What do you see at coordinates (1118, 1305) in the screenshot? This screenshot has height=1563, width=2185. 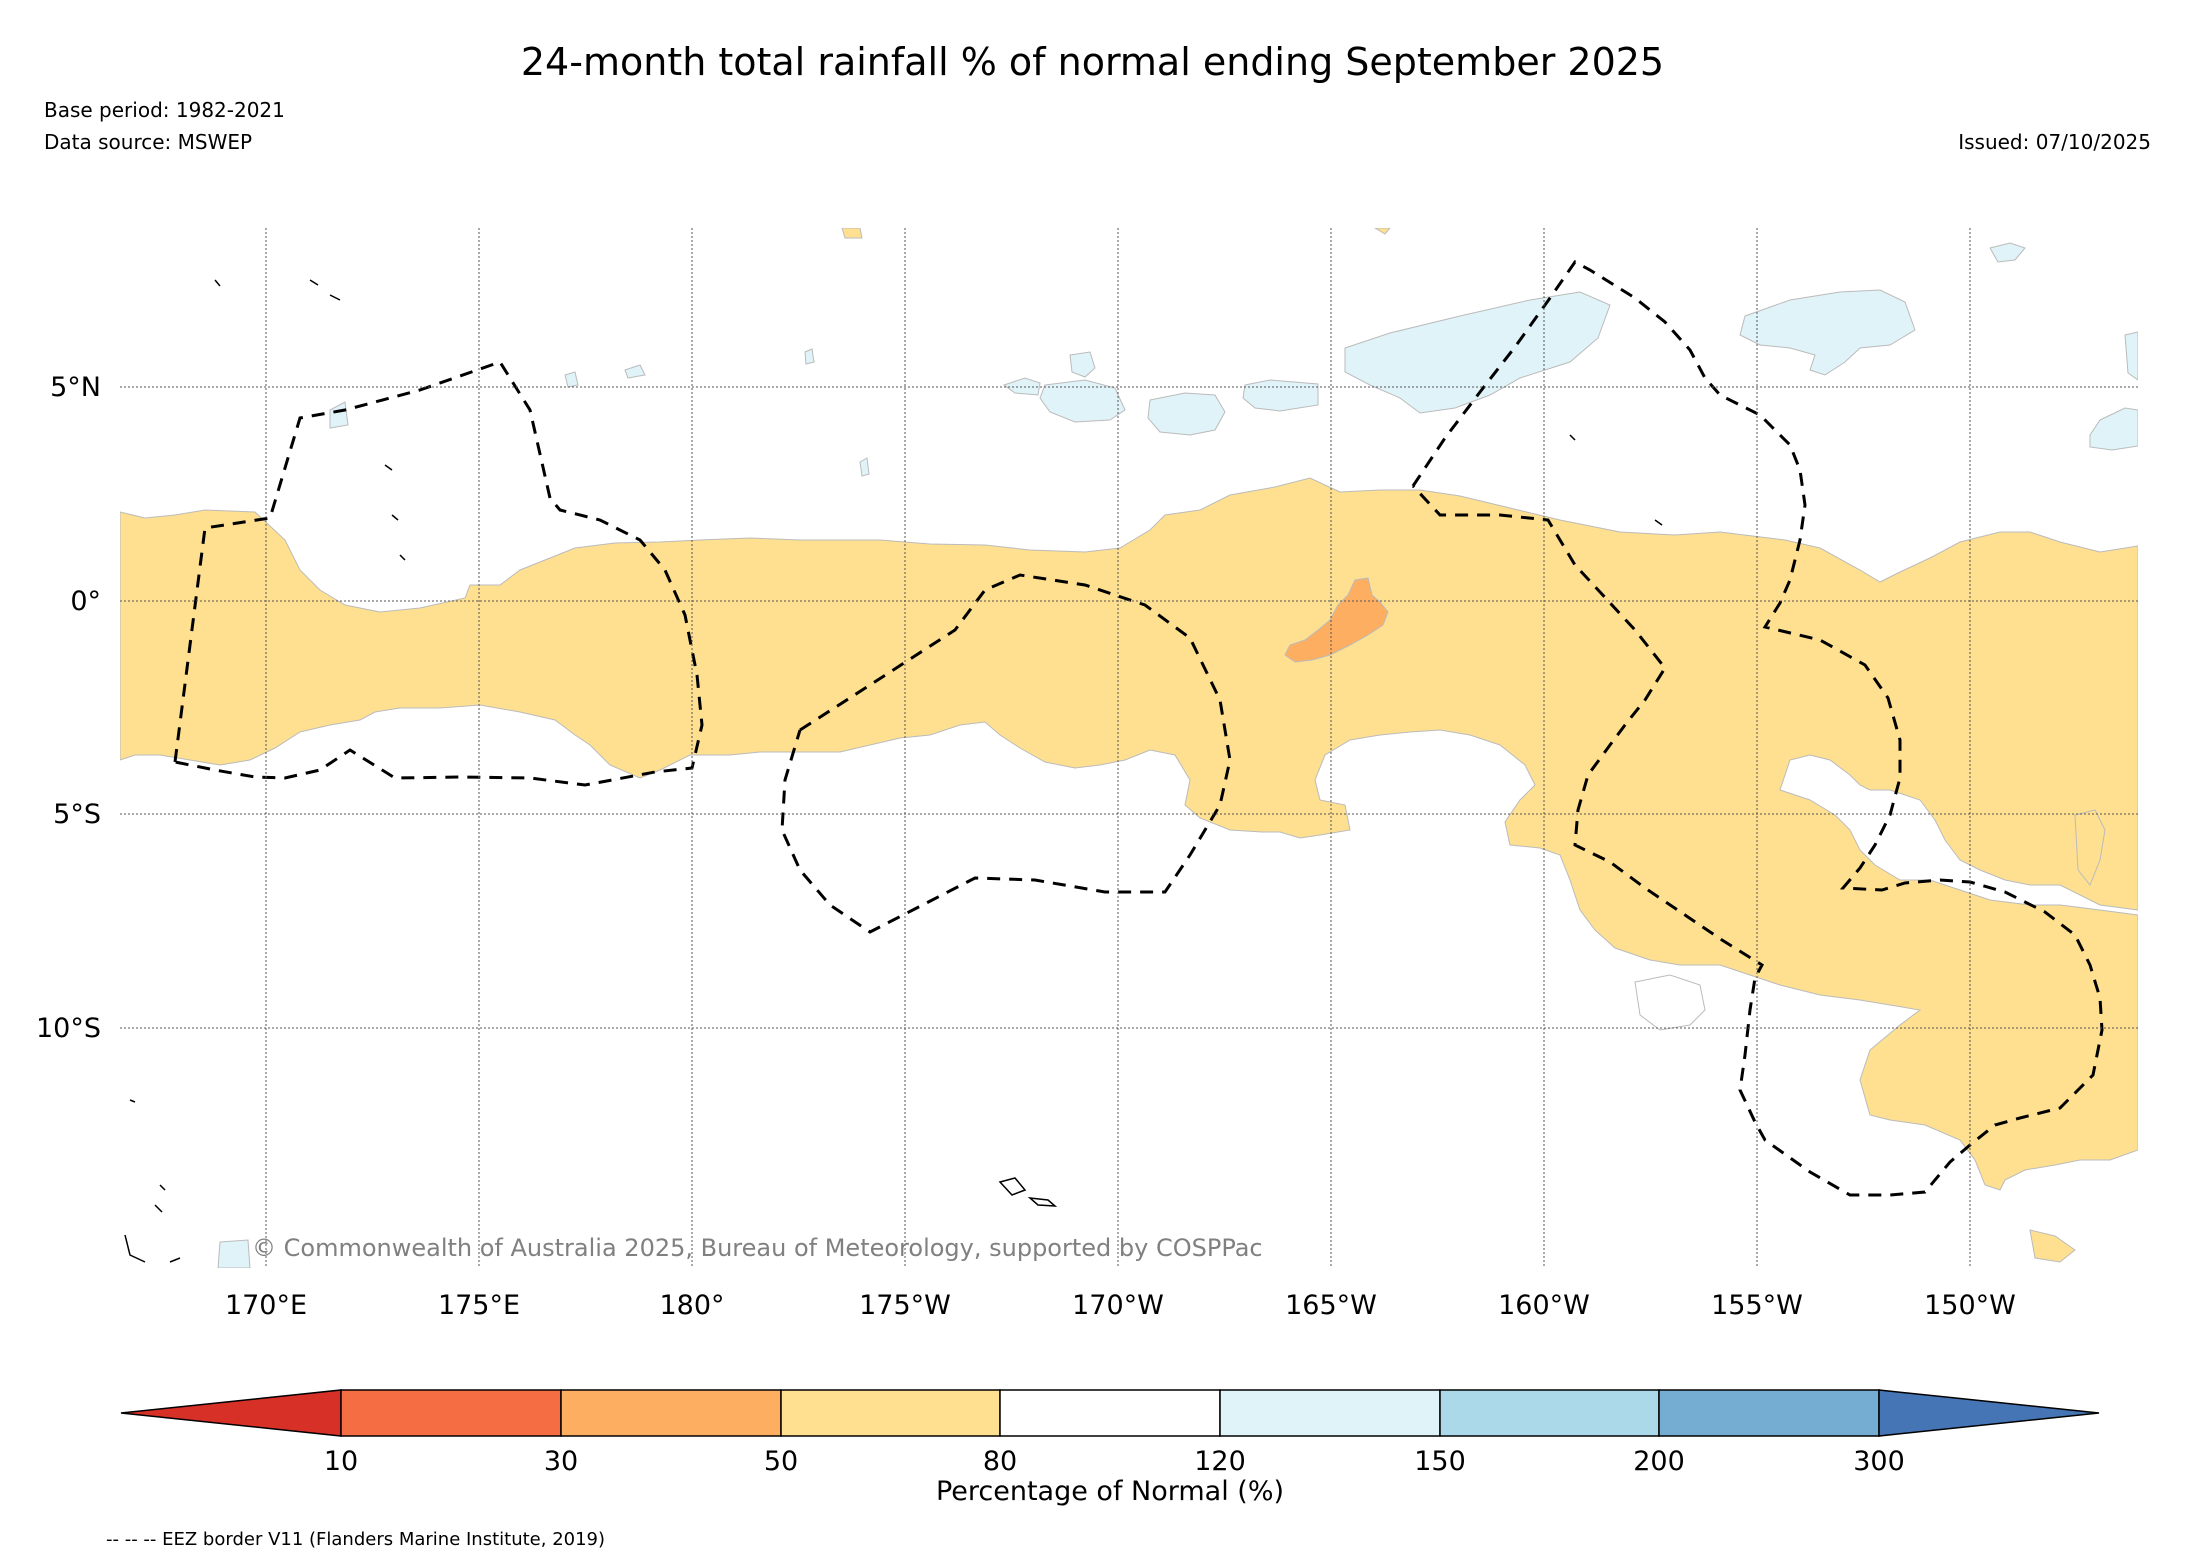 I see `lon-label-170w: 170°W` at bounding box center [1118, 1305].